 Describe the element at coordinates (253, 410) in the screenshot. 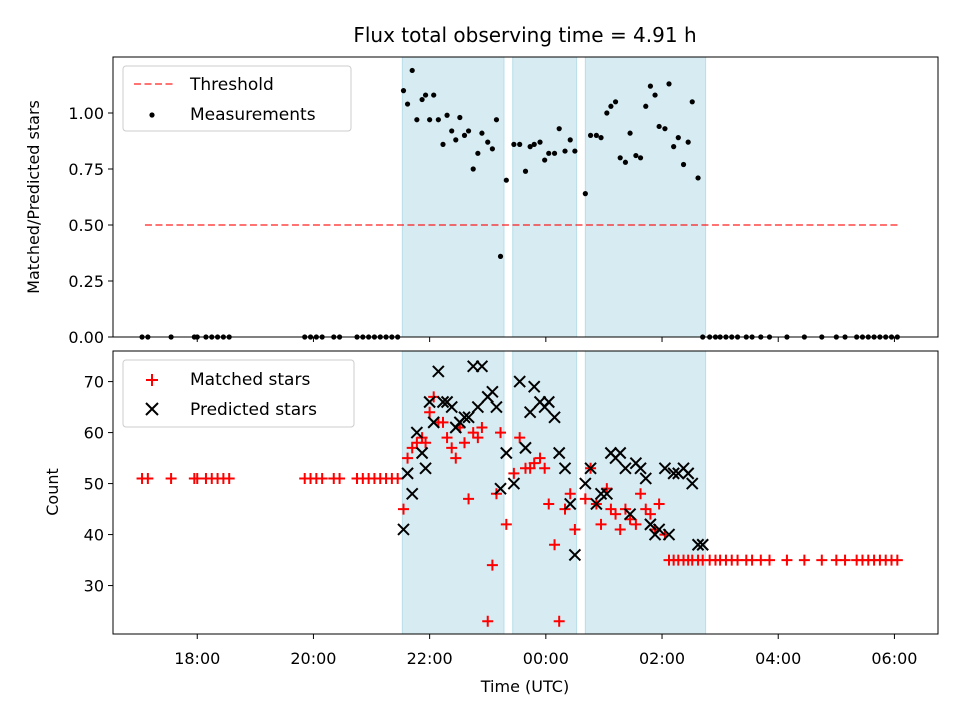

I see `legend-predicted-label: Predicted stars` at that location.